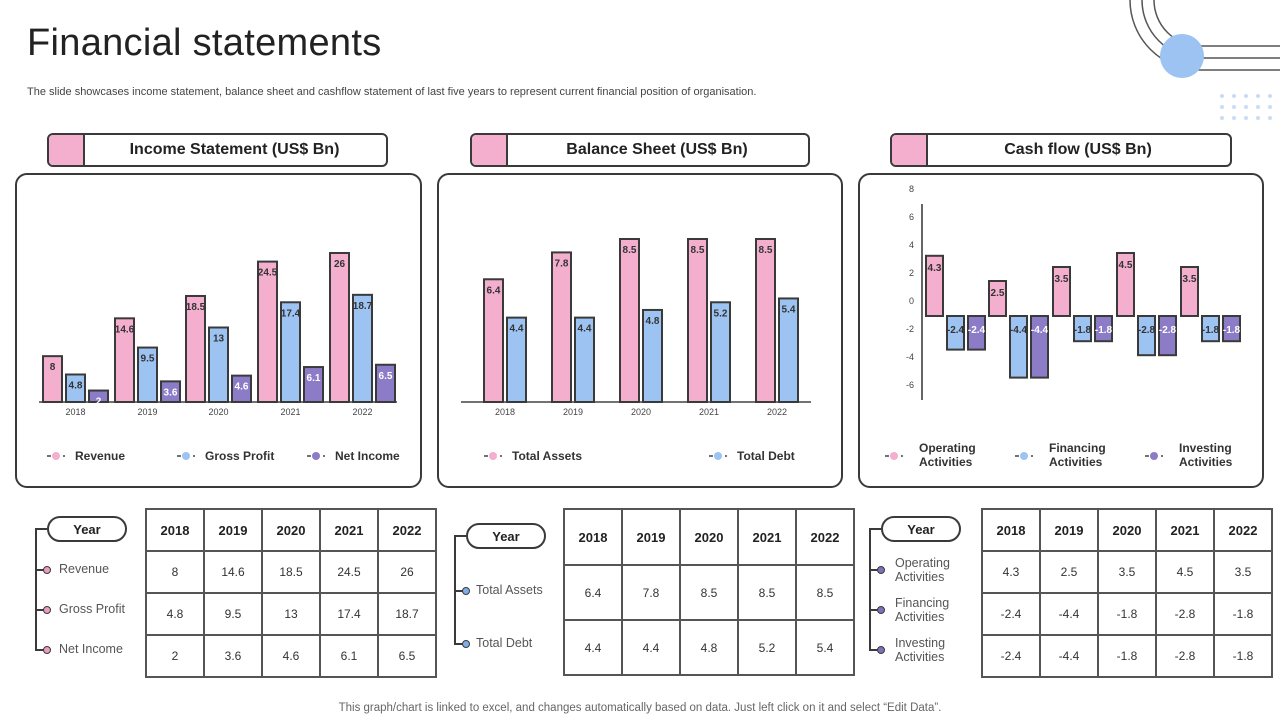 The width and height of the screenshot is (1280, 720). What do you see at coordinates (922, 610) in the screenshot?
I see `row-label: Financing Activities` at bounding box center [922, 610].